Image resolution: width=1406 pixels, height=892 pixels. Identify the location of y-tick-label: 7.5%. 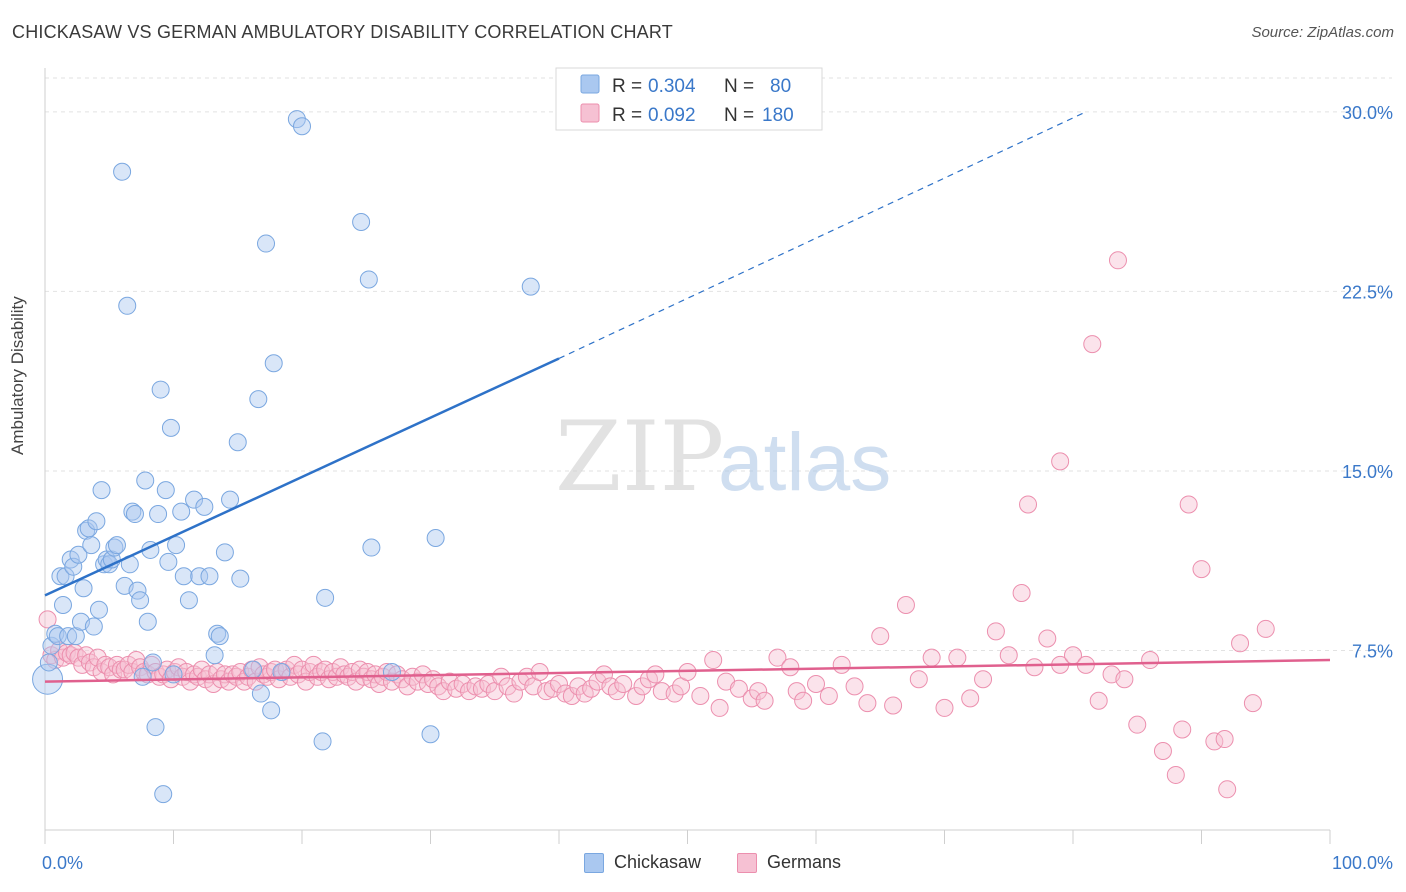
(1372, 651).